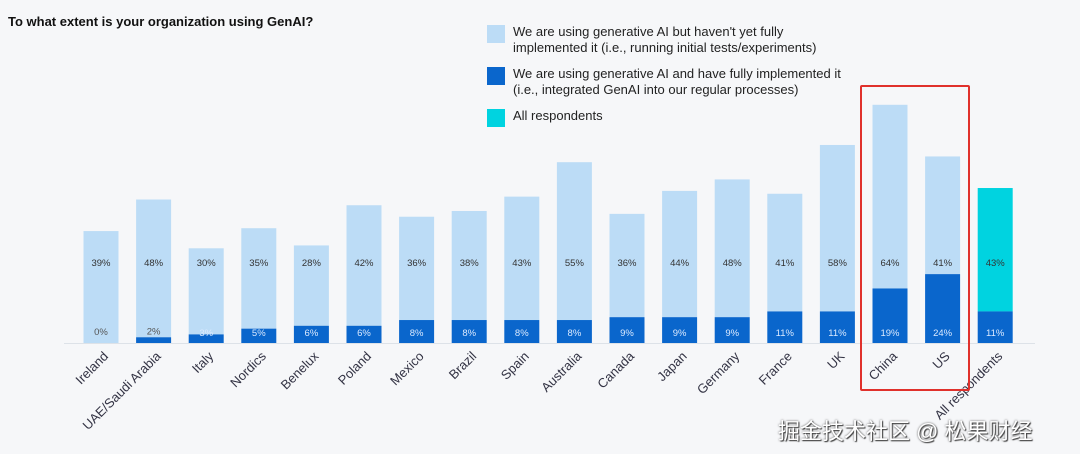  I want to click on data-label-partial: 28%, so click(312, 263).